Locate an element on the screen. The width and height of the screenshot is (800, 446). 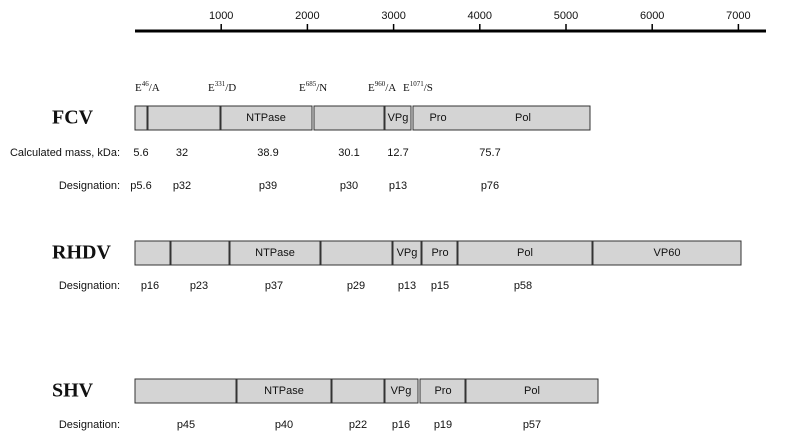
row-value: p32 is located at coordinates (182, 186).